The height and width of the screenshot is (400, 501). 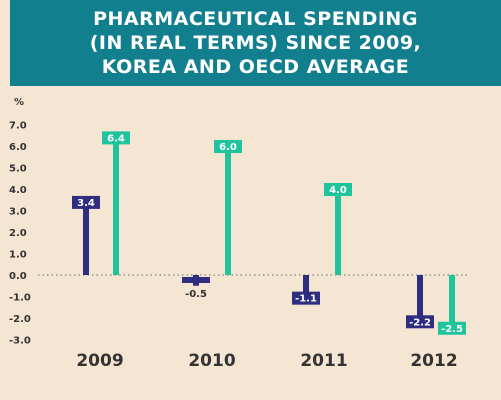 What do you see at coordinates (18, 212) in the screenshot?
I see `y-tick-label: 3.0` at bounding box center [18, 212].